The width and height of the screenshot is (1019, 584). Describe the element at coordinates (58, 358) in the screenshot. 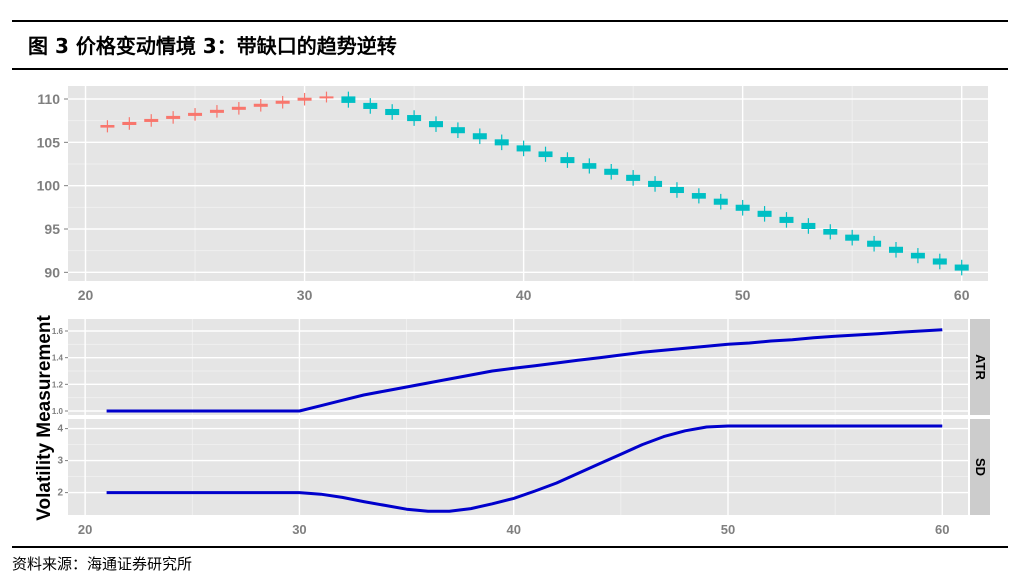

I see `y-tick-label: 1.4` at that location.